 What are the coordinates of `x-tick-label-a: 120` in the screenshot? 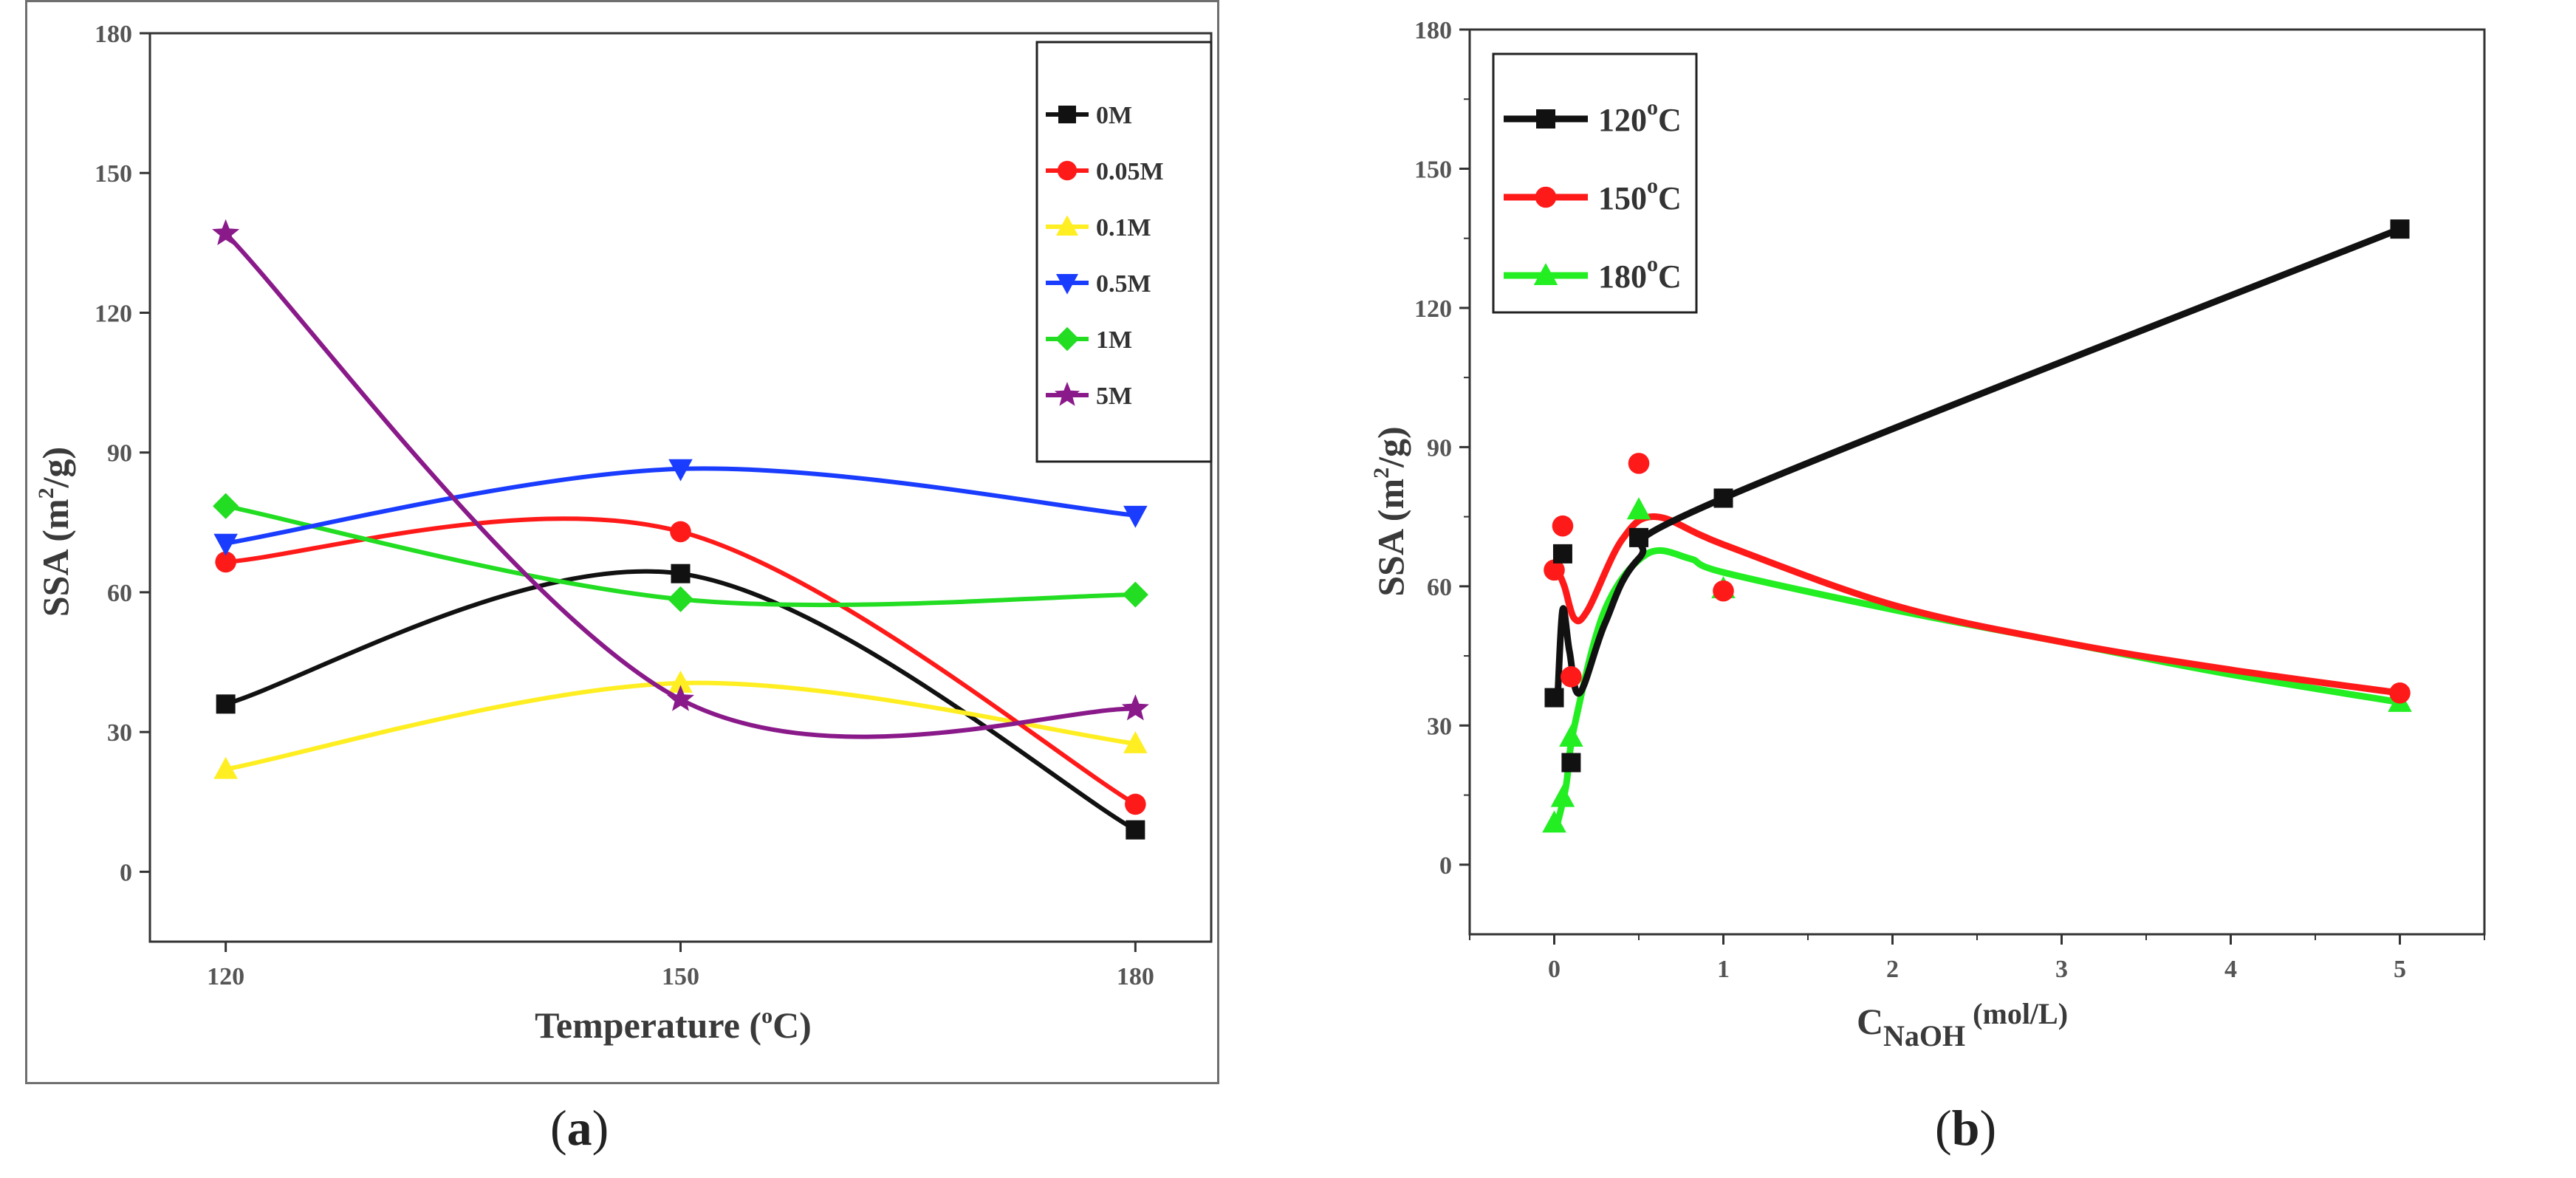 It's located at (225, 976).